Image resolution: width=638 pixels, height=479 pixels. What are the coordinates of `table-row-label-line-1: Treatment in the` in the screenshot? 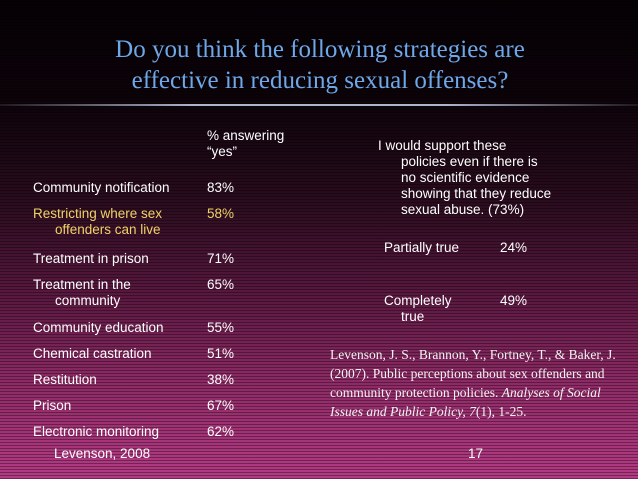 It's located at (82, 284).